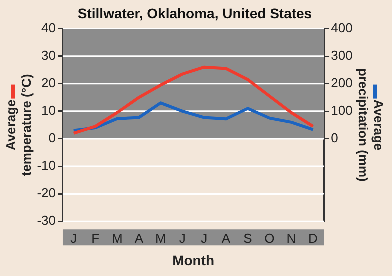 This screenshot has width=392, height=276. What do you see at coordinates (46, 193) in the screenshot?
I see `y-tick-label: -20` at bounding box center [46, 193].